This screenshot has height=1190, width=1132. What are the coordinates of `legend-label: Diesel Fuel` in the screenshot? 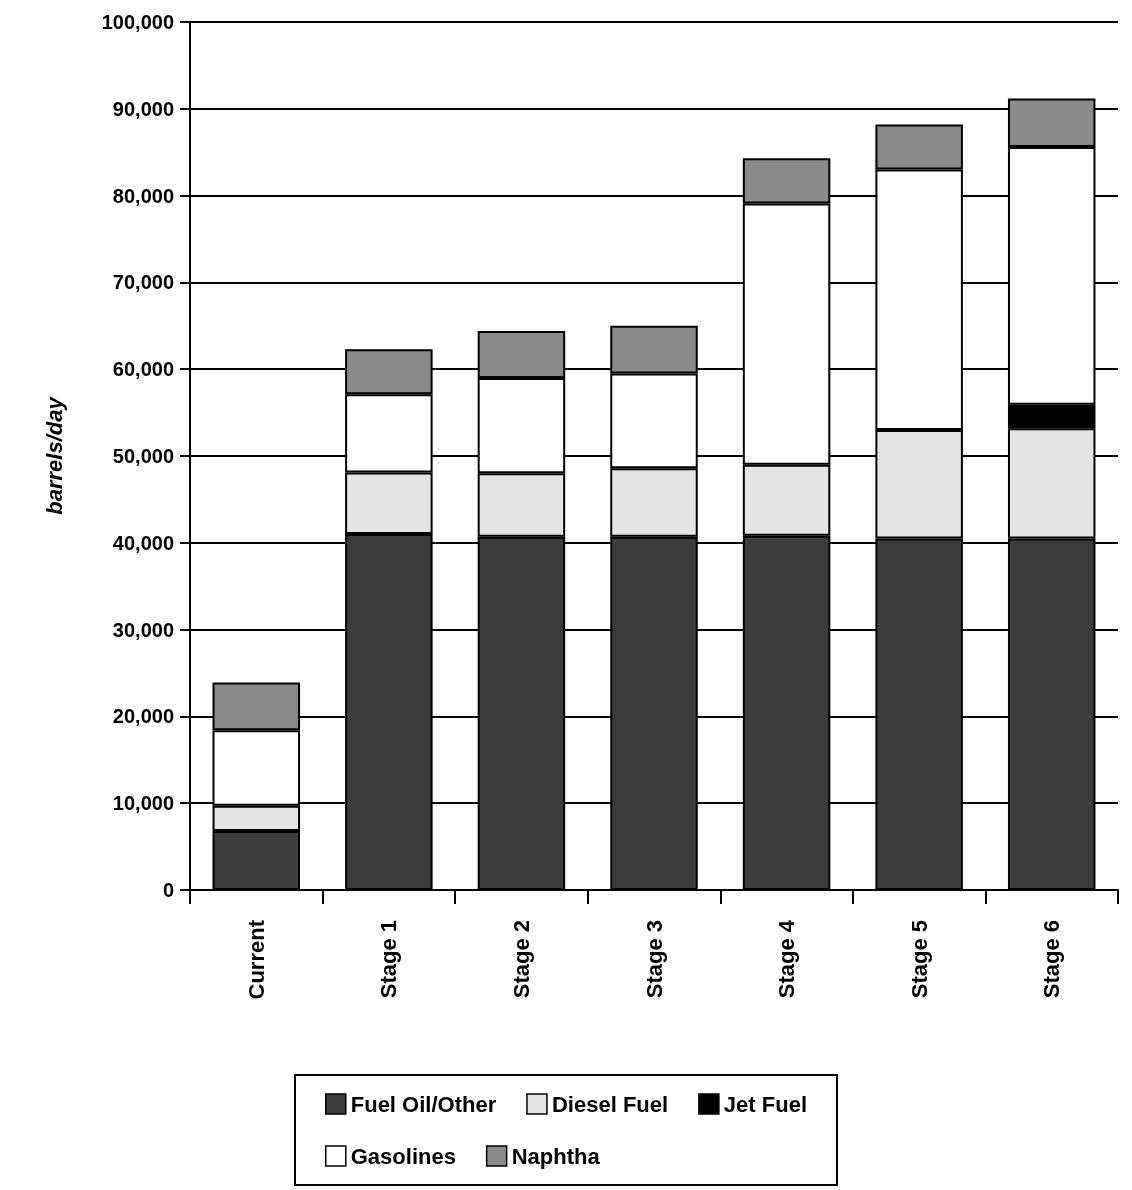 It's located at (610, 1104).